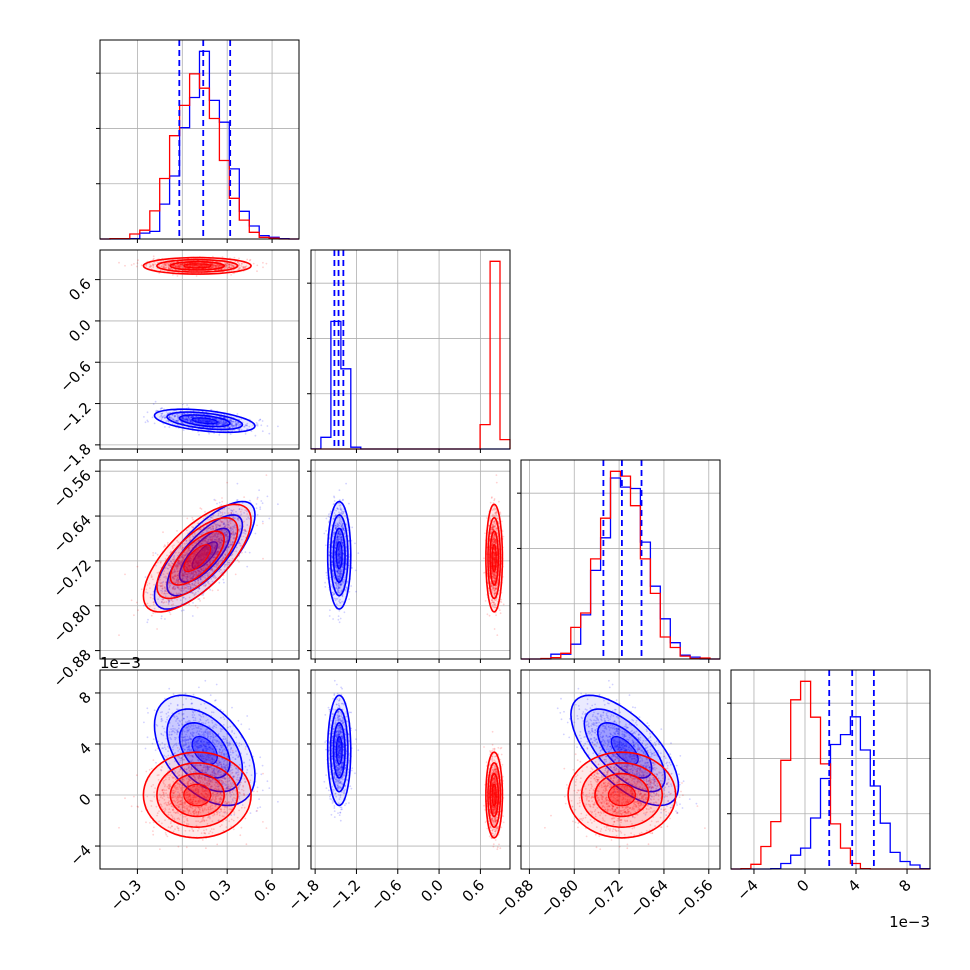 The width and height of the screenshot is (970, 970). I want to click on contours-1-0-s0, so click(204, 421).